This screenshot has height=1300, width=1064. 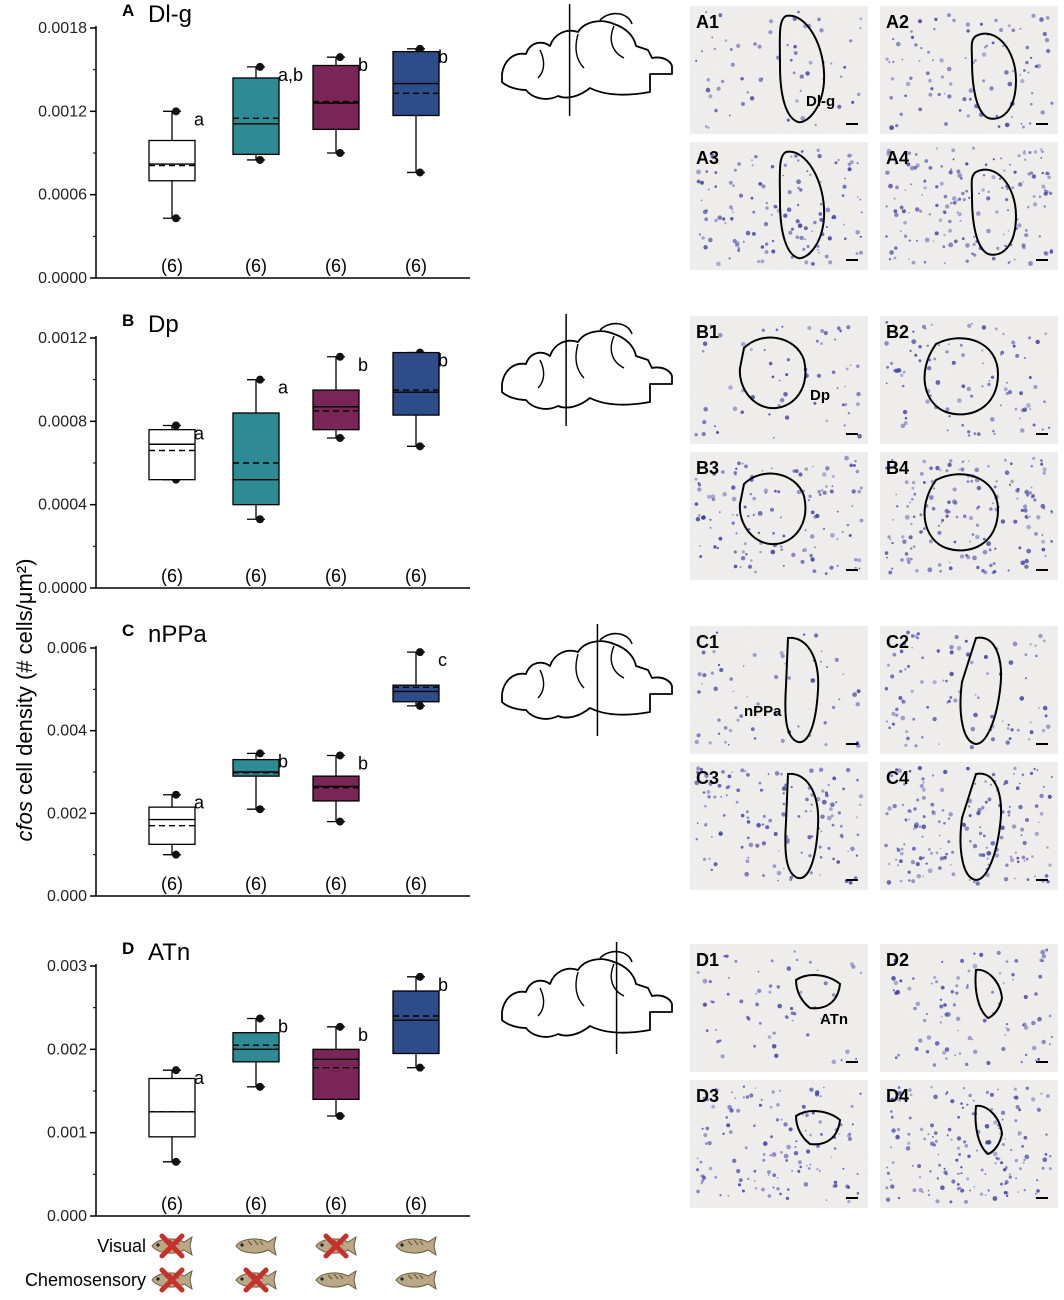 I want to click on micrograph-a4: A4, so click(x=969, y=206).